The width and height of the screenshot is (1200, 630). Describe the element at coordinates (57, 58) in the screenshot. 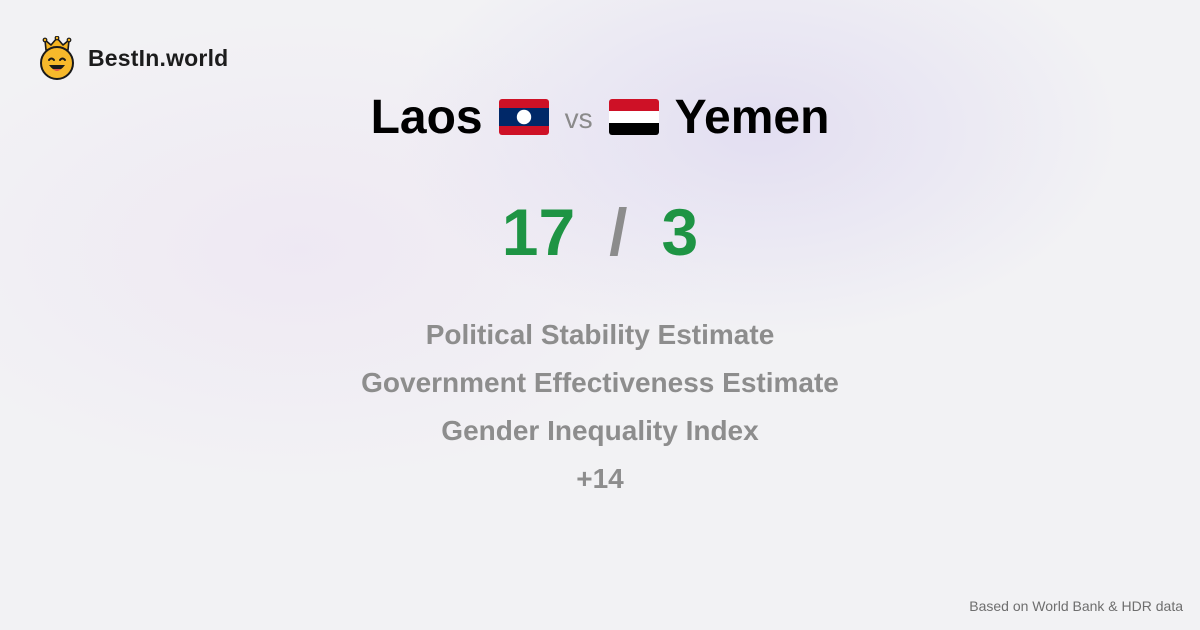

I see `crowned-smiley-icon` at that location.